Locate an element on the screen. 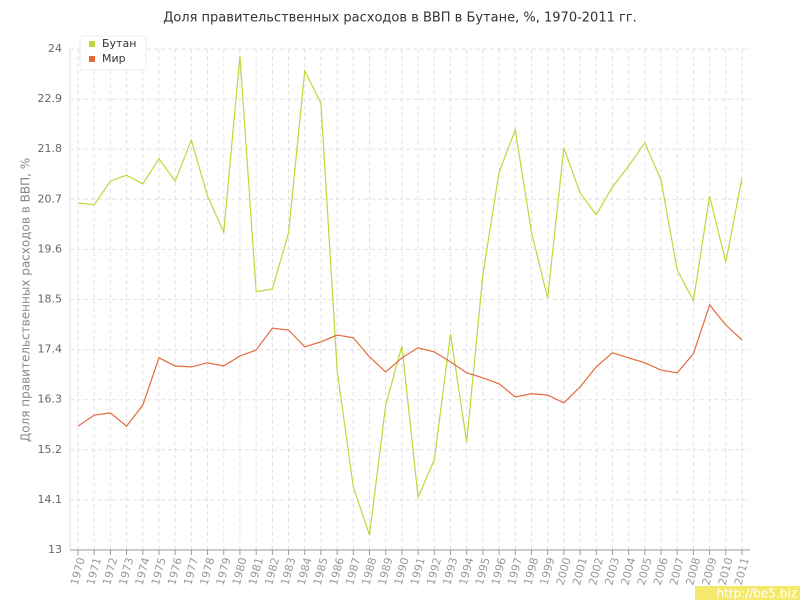 The height and width of the screenshot is (600, 800). legend-box is located at coordinates (113, 53).